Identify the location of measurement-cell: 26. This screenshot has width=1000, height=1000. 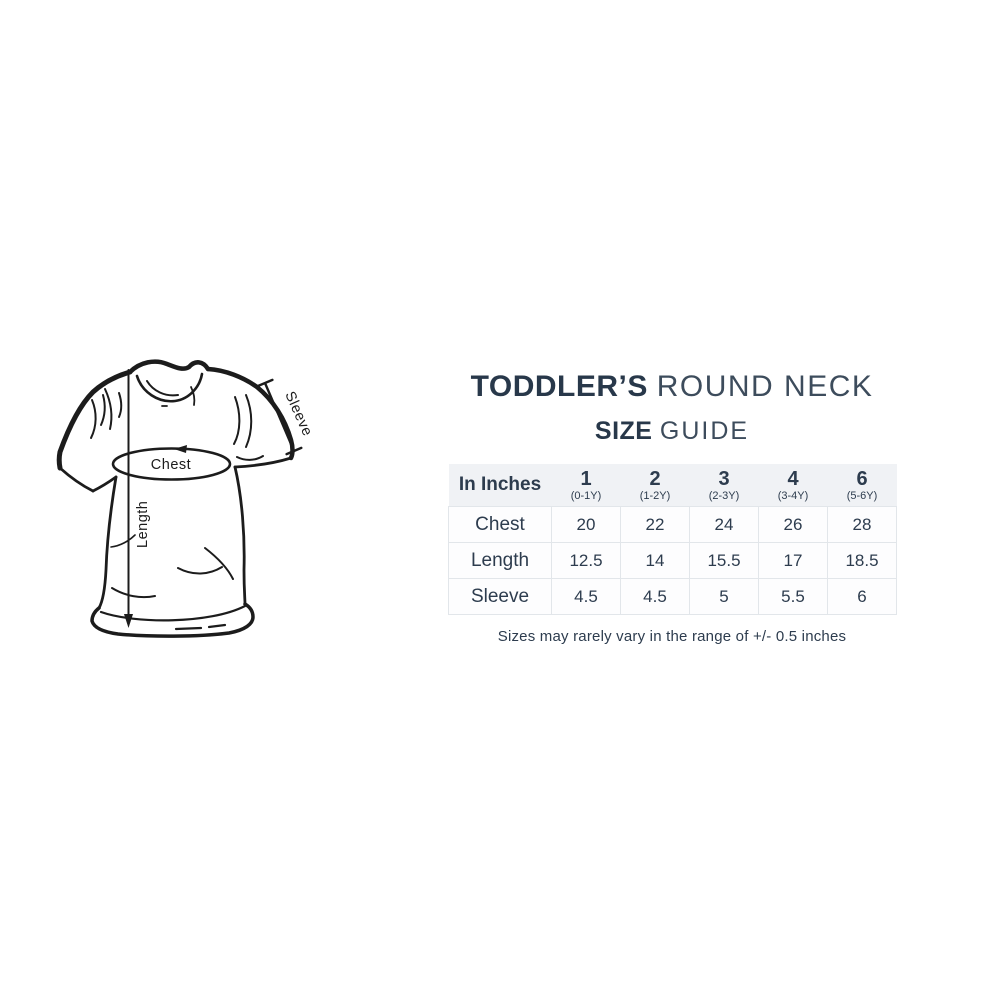
(793, 524).